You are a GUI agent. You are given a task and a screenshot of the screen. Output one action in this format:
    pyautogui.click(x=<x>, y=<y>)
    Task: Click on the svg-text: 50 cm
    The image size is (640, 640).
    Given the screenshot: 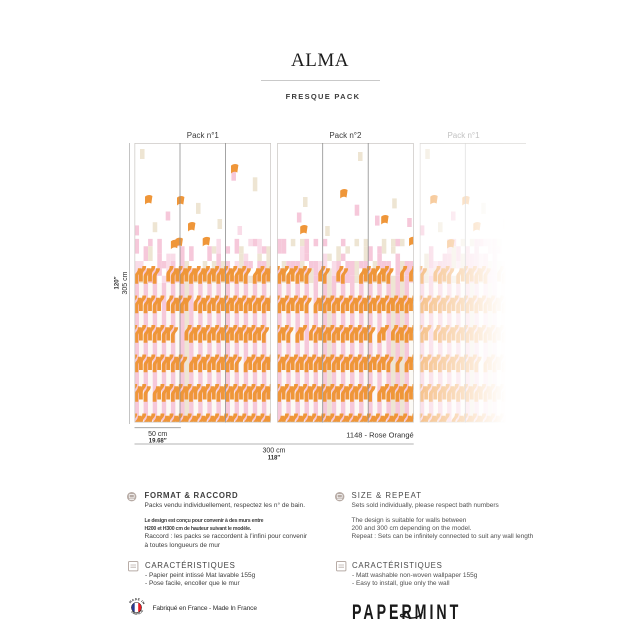 What is the action you would take?
    pyautogui.click(x=157, y=434)
    